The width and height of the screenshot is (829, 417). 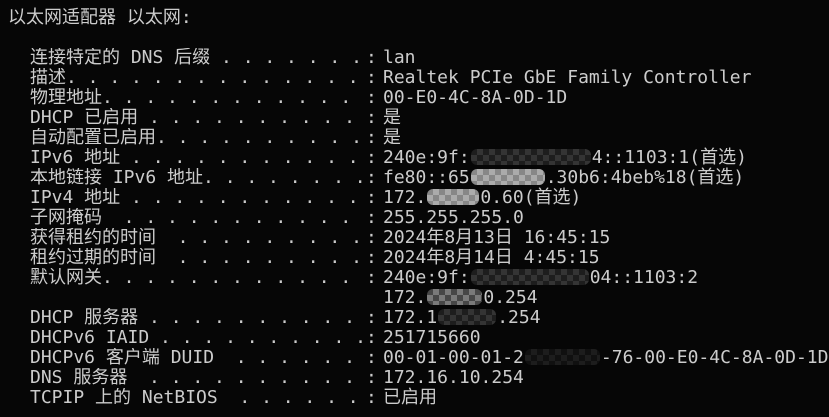 What do you see at coordinates (117, 178) in the screenshot?
I see `field-label: 本地链接 IPv6 地址` at bounding box center [117, 178].